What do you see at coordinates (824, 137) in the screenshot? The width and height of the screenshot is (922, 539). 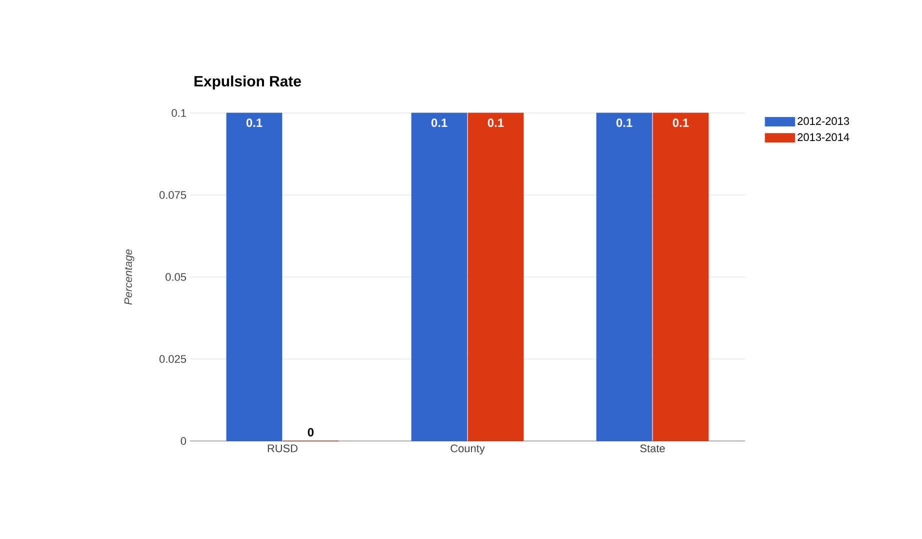 I see `legend-label: 2013-2014` at bounding box center [824, 137].